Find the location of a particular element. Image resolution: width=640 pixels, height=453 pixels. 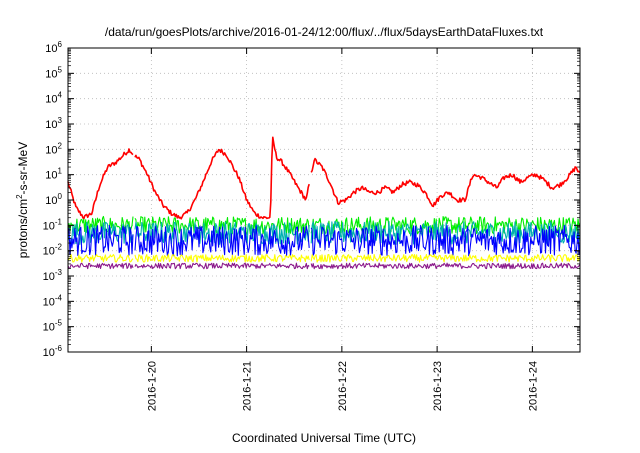

y-tick-label: 10⁵ is located at coordinates (53, 72).